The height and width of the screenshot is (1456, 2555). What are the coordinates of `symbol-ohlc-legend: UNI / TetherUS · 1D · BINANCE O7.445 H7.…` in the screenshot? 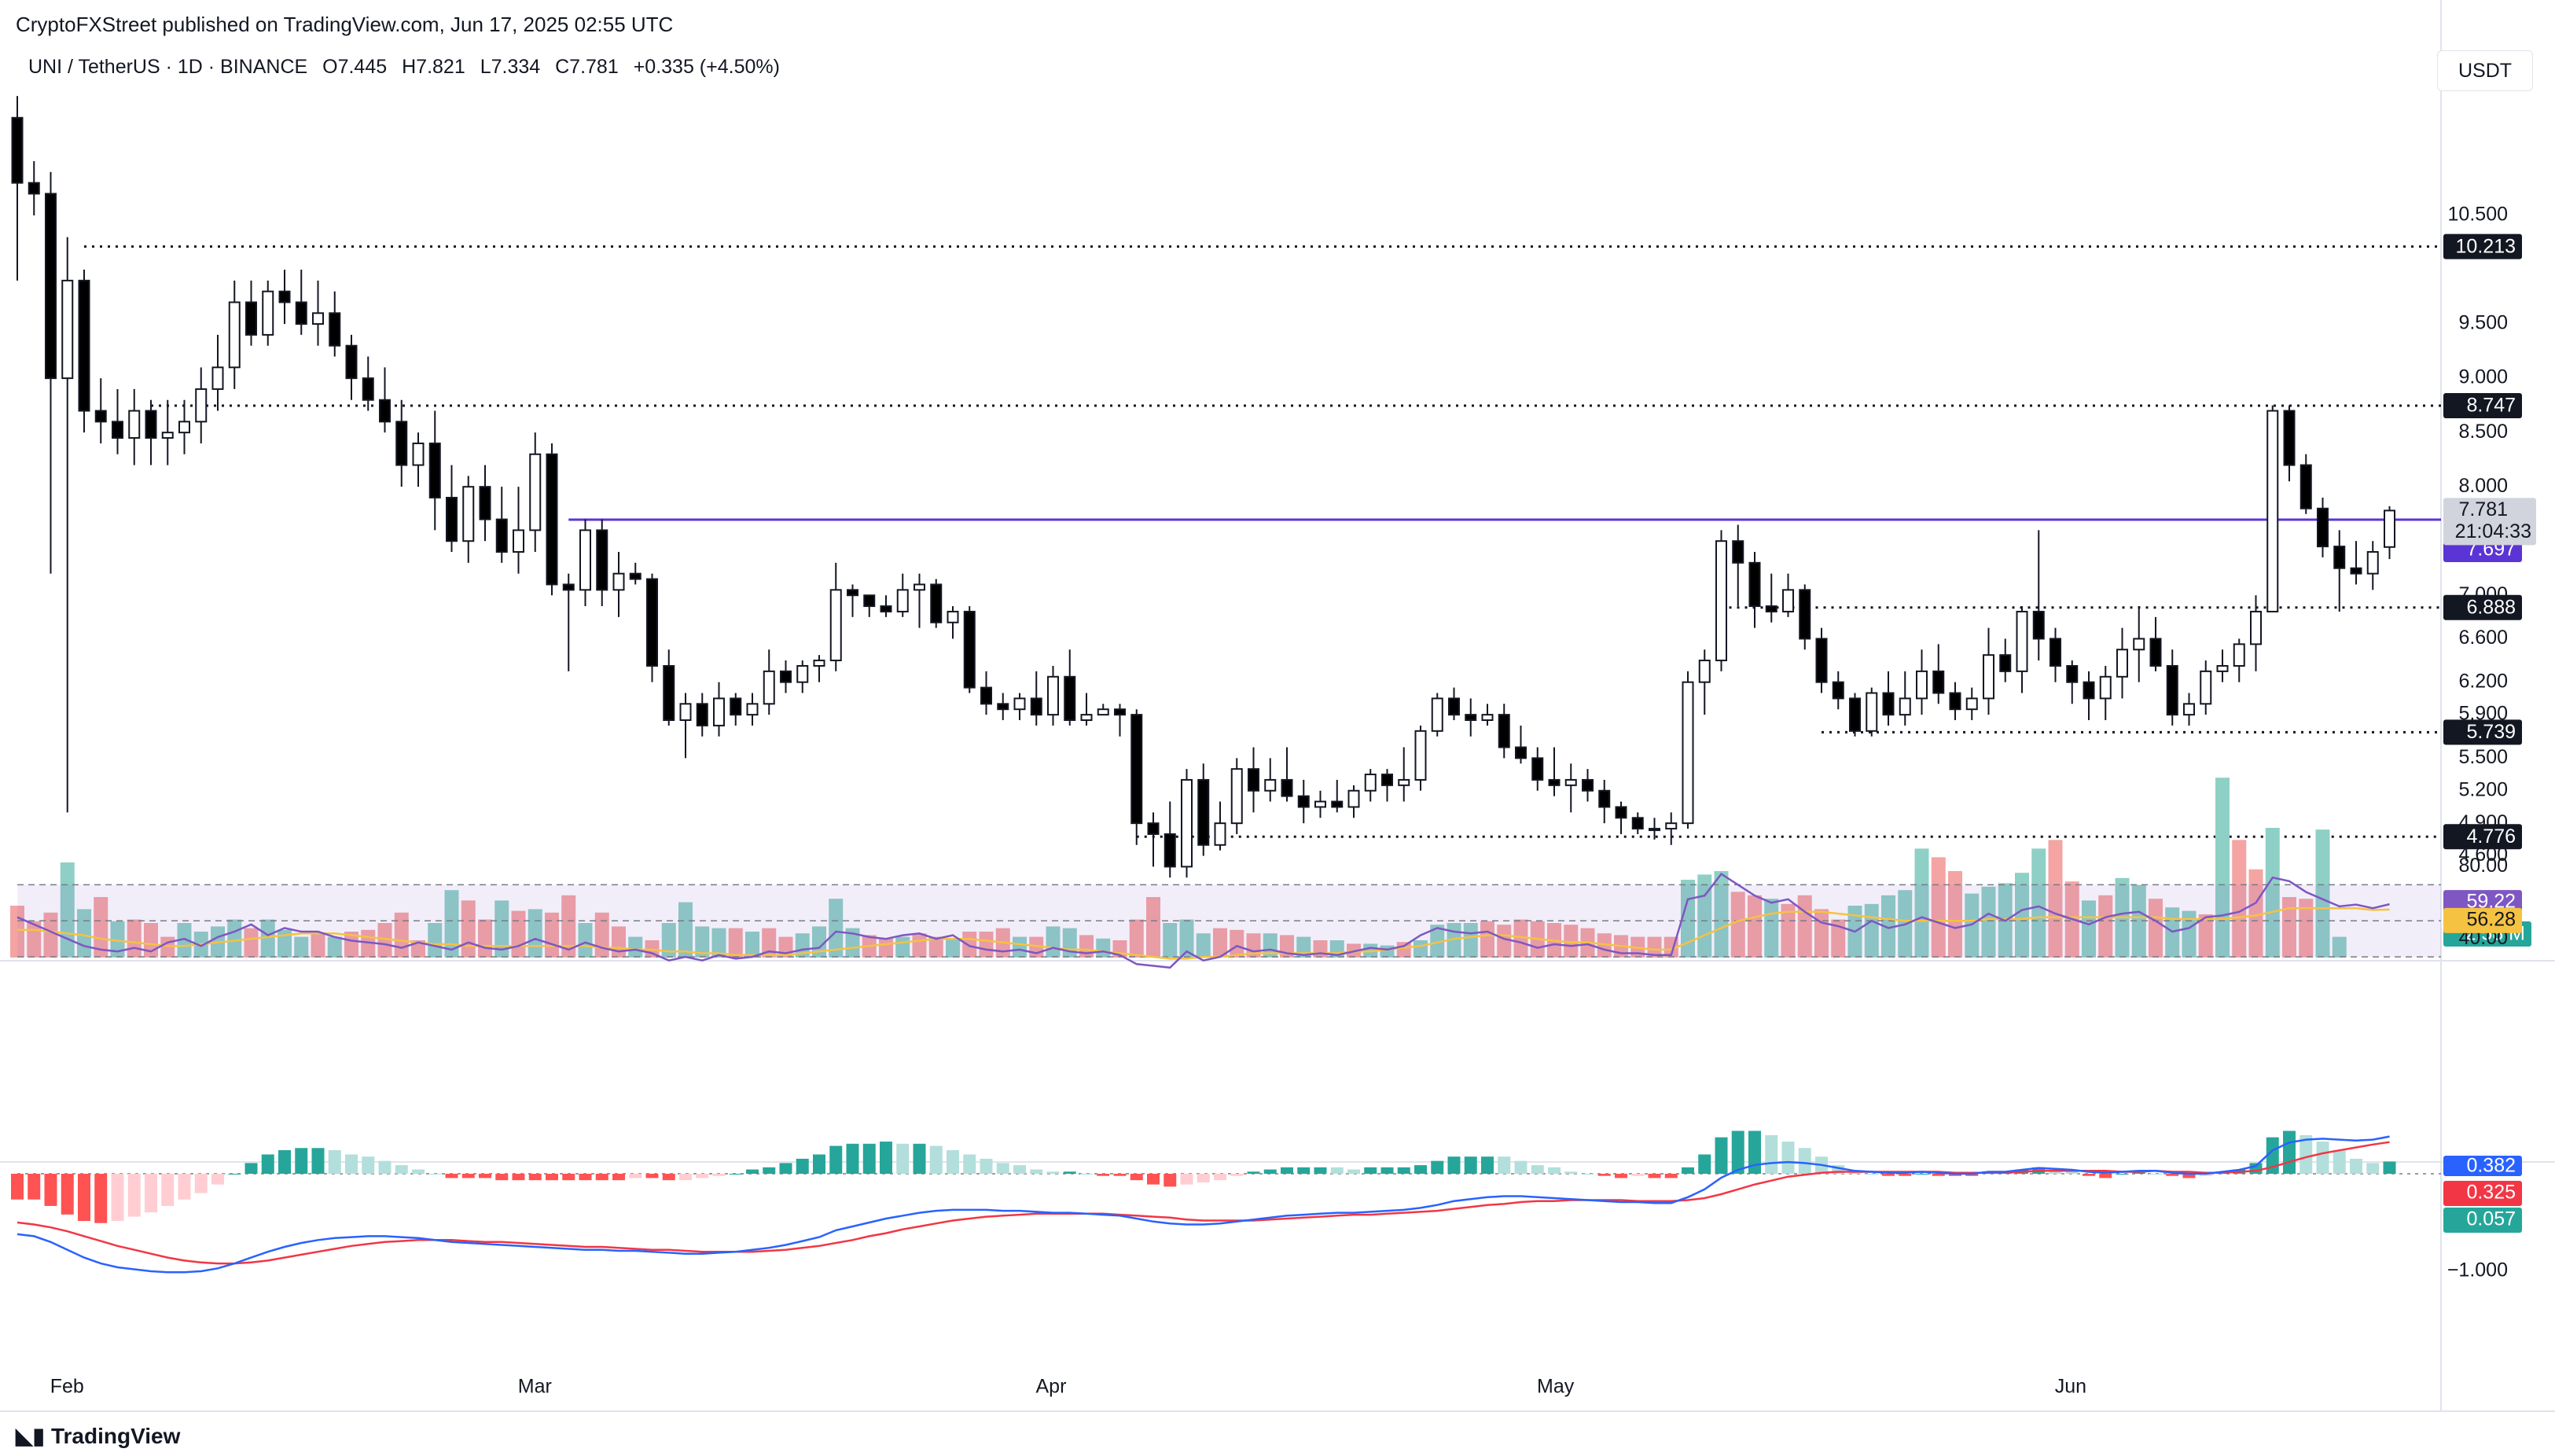 It's located at (408, 67).